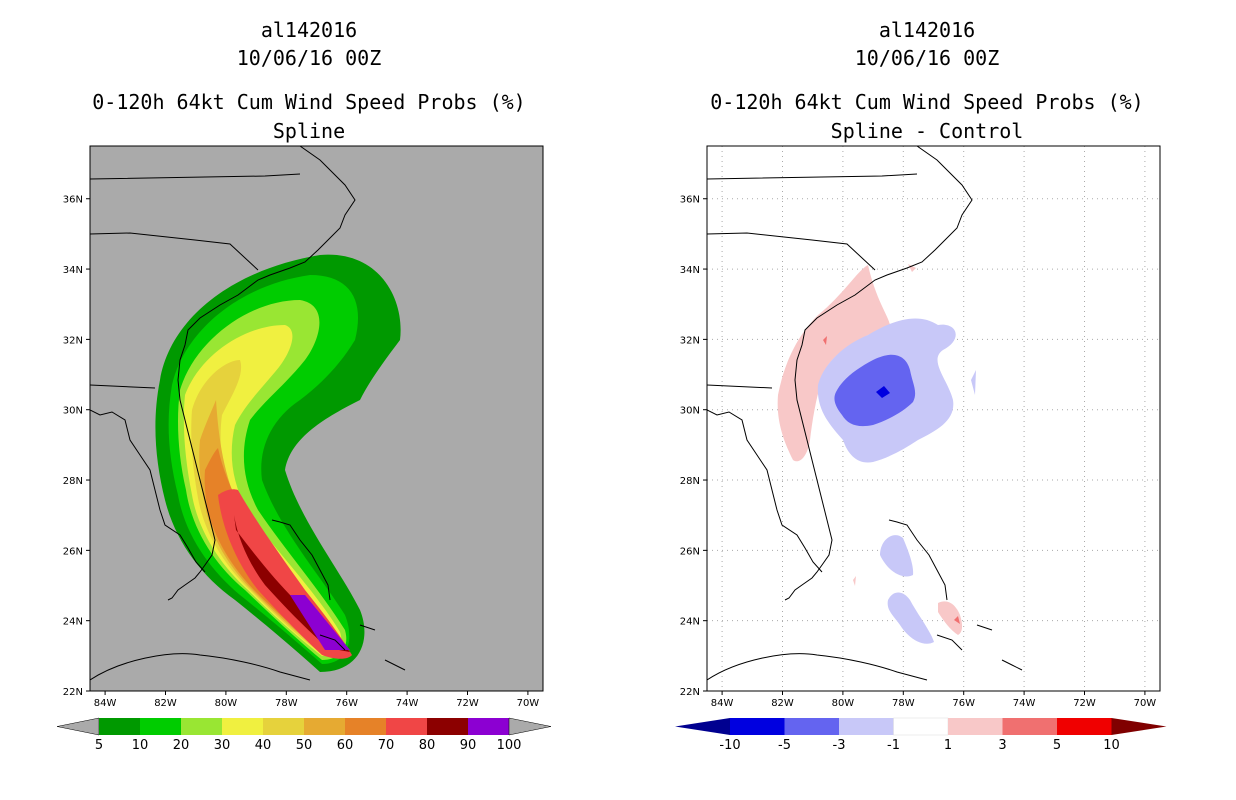 The height and width of the screenshot is (800, 1236). Describe the element at coordinates (286, 703) in the screenshot. I see `left-lon-label: 78W` at that location.